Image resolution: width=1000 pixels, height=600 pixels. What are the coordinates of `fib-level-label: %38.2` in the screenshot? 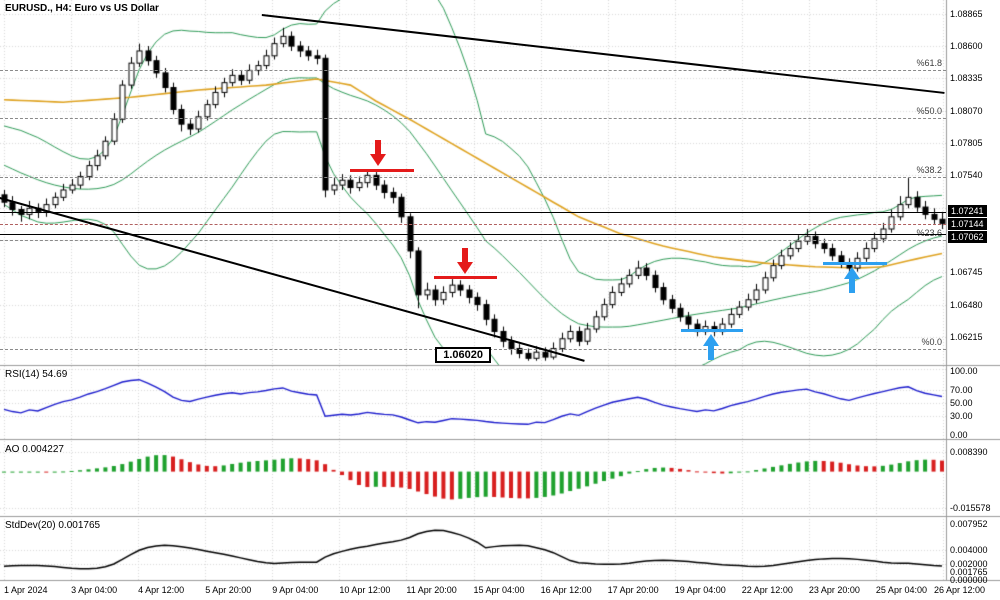 It's located at (929, 169).